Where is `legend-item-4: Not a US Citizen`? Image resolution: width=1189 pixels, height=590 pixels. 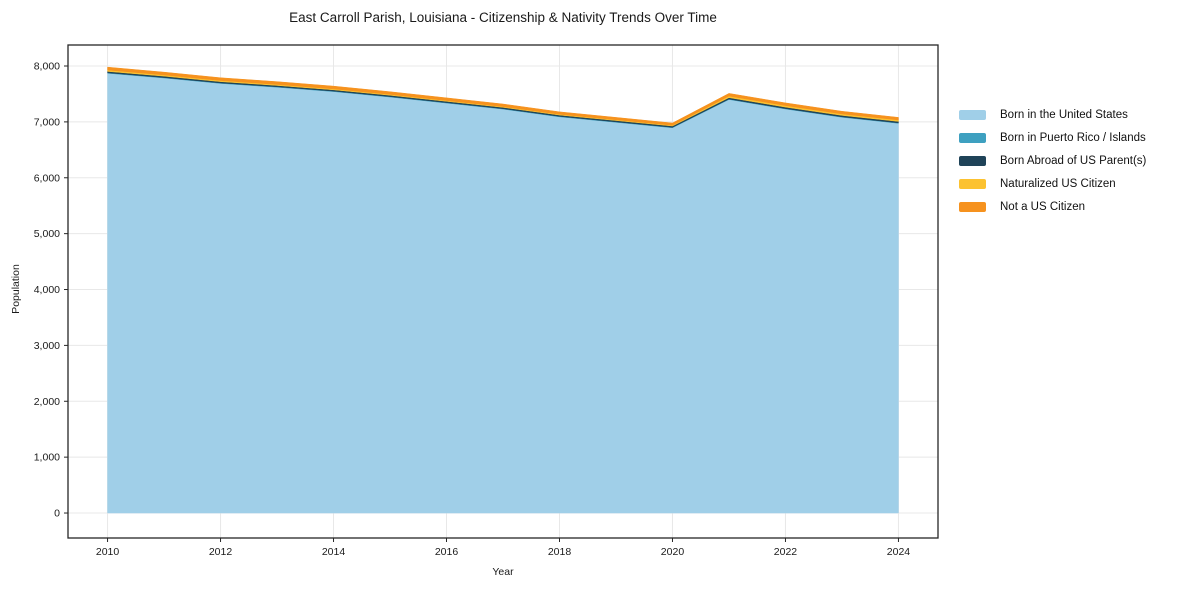 legend-item-4: Not a US Citizen is located at coordinates (1052, 207).